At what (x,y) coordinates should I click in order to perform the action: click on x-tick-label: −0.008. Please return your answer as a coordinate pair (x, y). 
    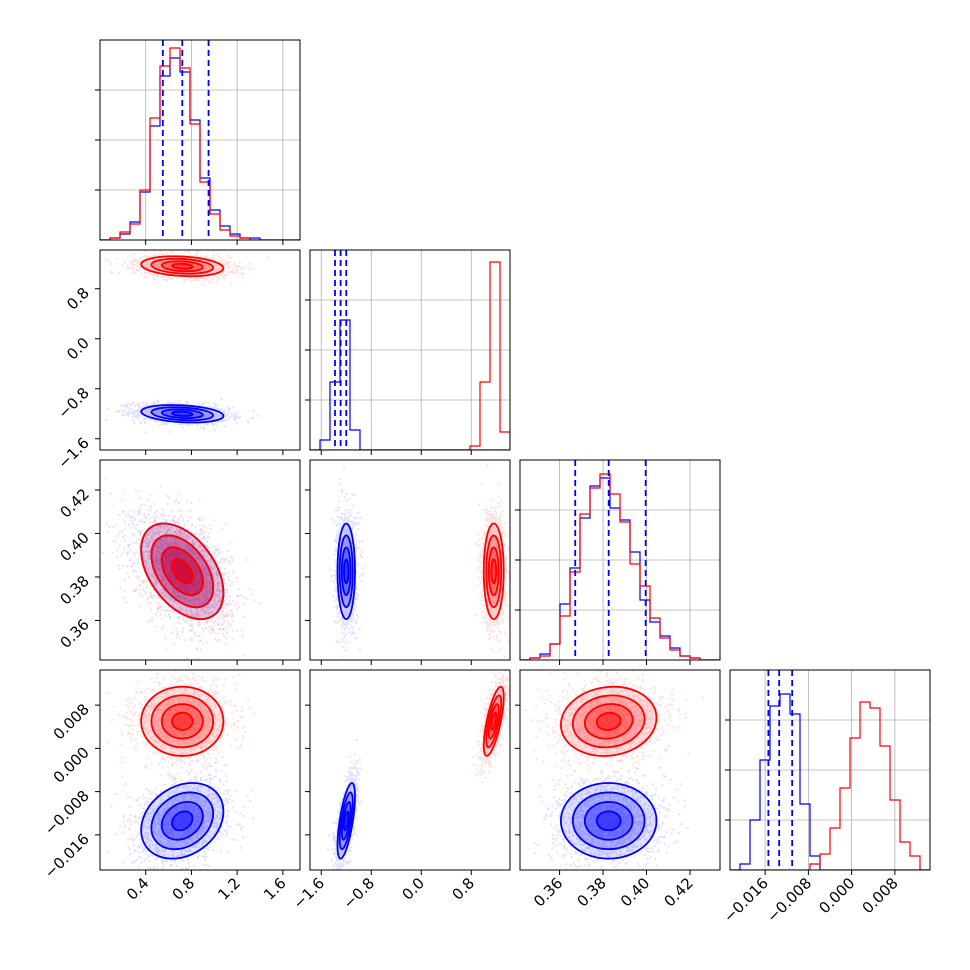
    Looking at the image, I should click on (789, 900).